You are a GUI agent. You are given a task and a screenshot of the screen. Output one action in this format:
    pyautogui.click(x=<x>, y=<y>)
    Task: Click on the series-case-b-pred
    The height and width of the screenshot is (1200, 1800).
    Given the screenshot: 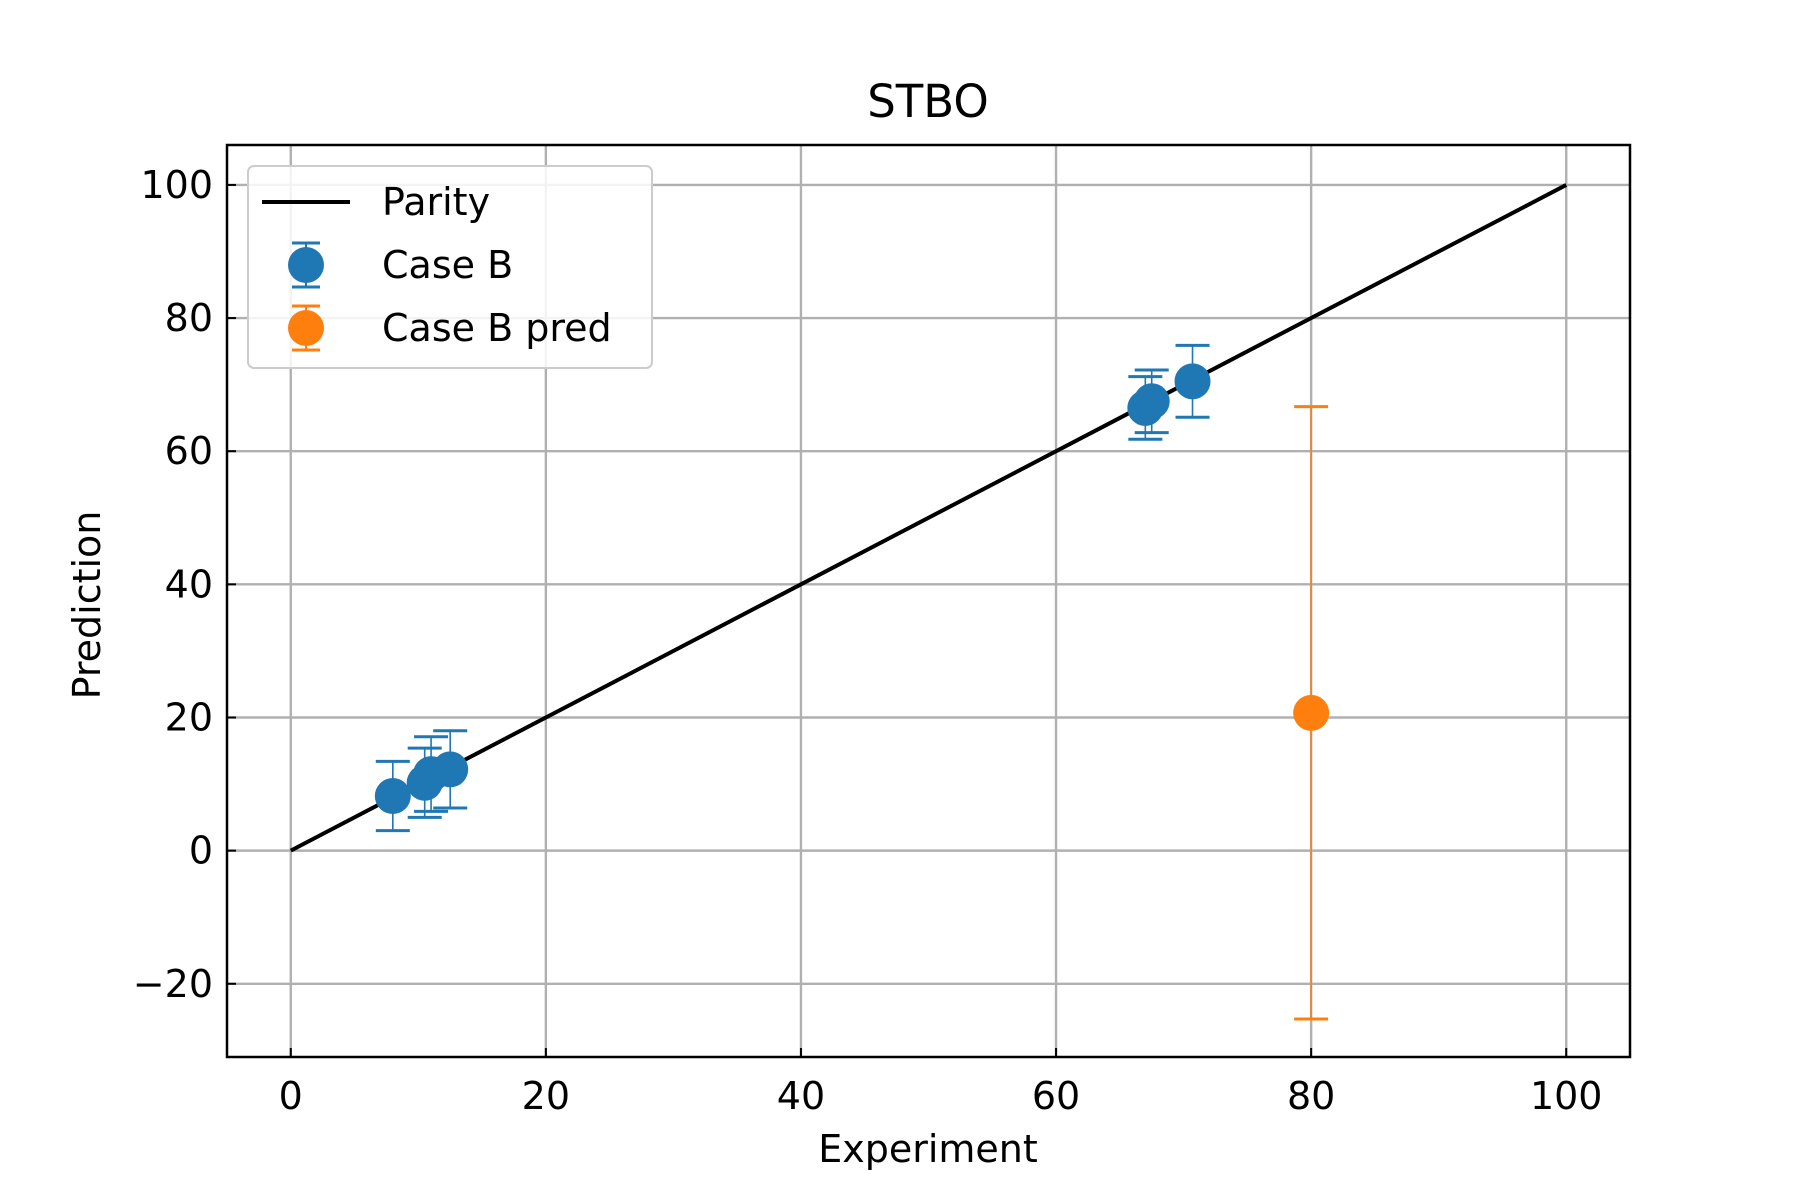 What is the action you would take?
    pyautogui.click(x=1311, y=713)
    